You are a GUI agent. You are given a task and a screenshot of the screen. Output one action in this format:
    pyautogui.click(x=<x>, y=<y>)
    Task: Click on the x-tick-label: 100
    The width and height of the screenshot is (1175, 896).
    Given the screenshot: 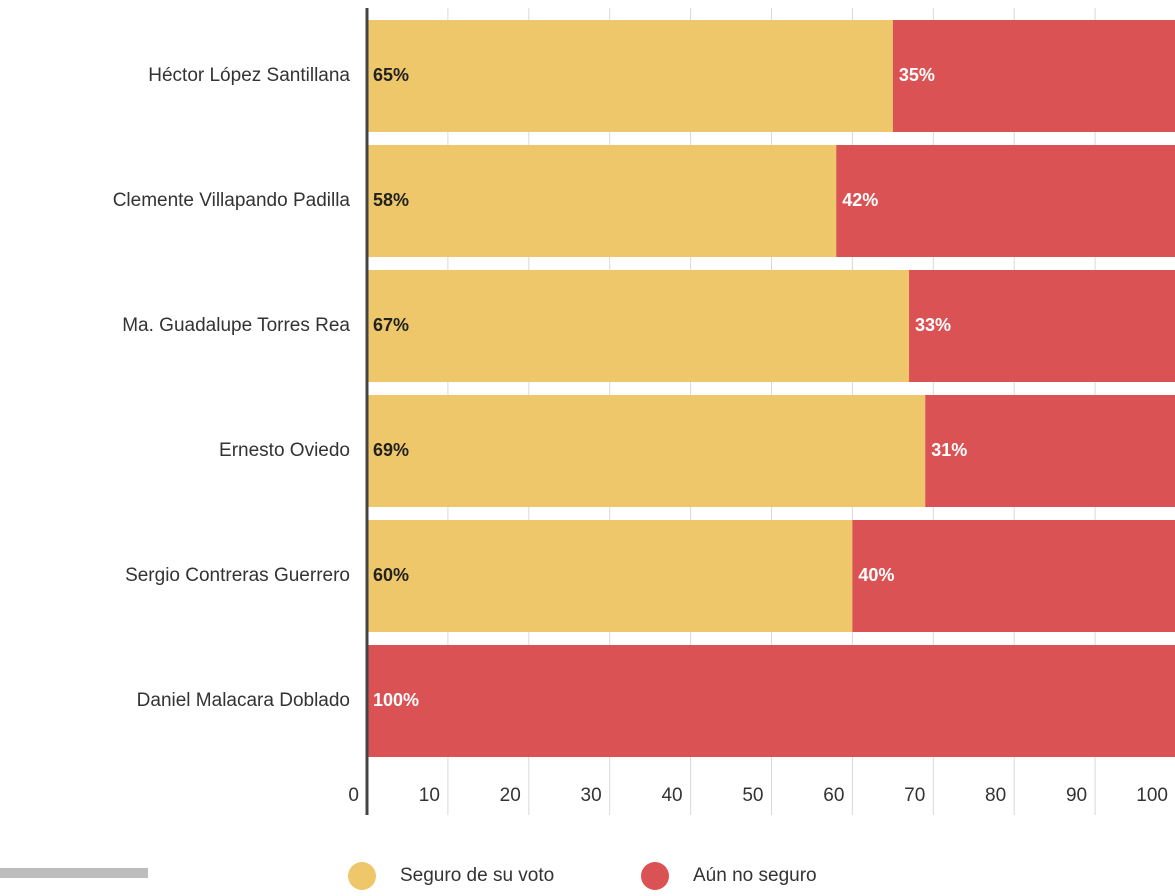 What is the action you would take?
    pyautogui.click(x=1152, y=795)
    